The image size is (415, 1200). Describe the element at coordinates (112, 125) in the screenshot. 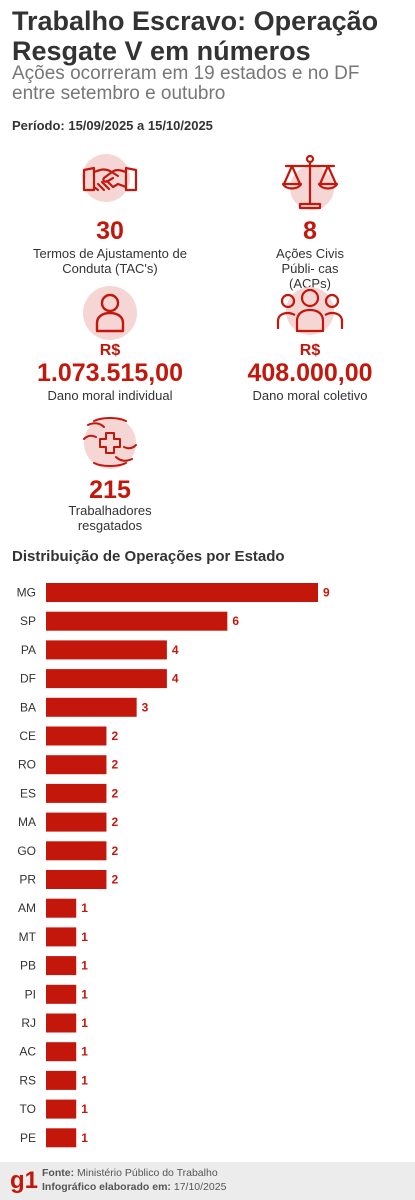

I see `period-label: Período: 15/09/2025 a 15/10/2025` at that location.